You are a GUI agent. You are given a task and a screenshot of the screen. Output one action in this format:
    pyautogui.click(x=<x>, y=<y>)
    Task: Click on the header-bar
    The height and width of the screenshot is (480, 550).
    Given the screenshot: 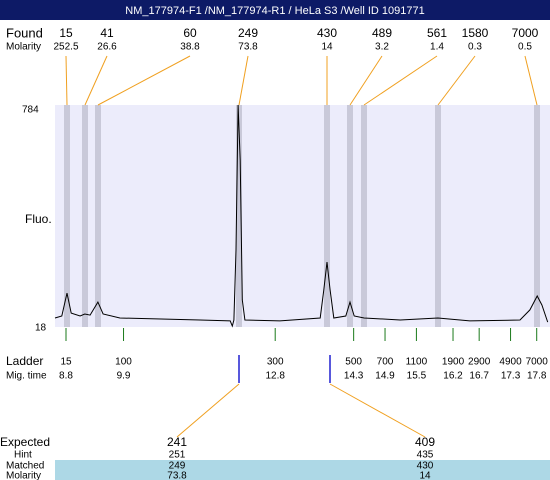 What is the action you would take?
    pyautogui.click(x=275, y=10)
    